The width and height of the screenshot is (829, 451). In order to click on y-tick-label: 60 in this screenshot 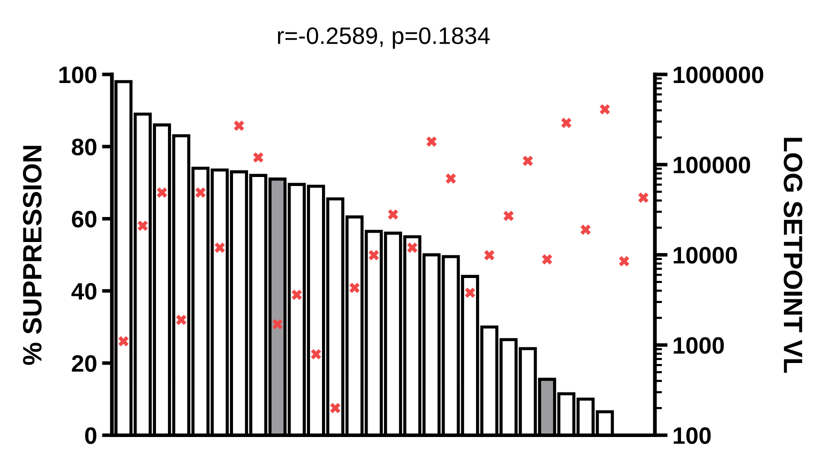, I will do `click(84, 219)`.